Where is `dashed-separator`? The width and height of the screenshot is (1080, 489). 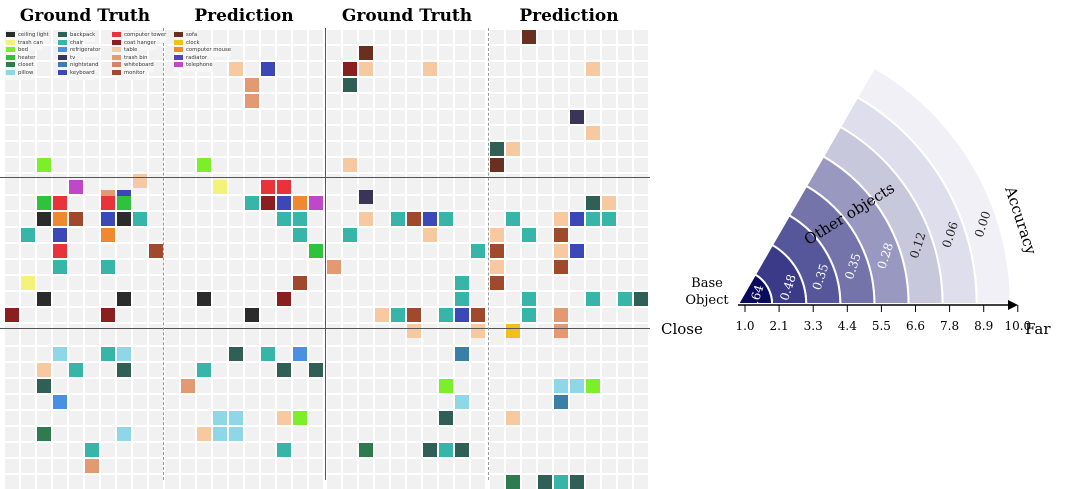 dashed-separator is located at coordinates (488, 254).